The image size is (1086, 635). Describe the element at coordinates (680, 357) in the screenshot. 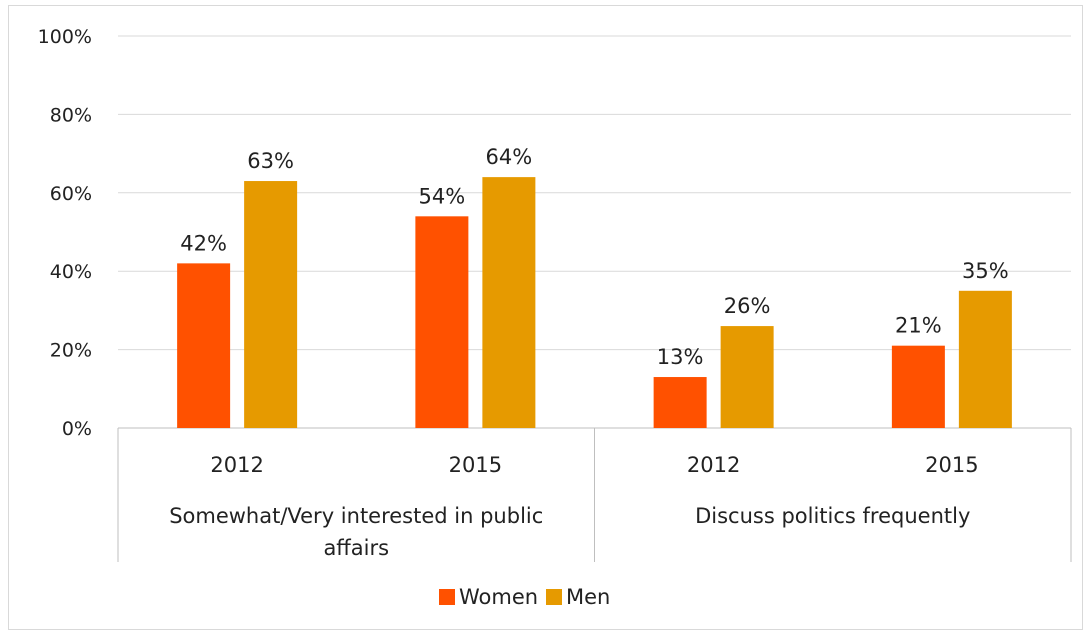

I see `data-label: 13%` at that location.